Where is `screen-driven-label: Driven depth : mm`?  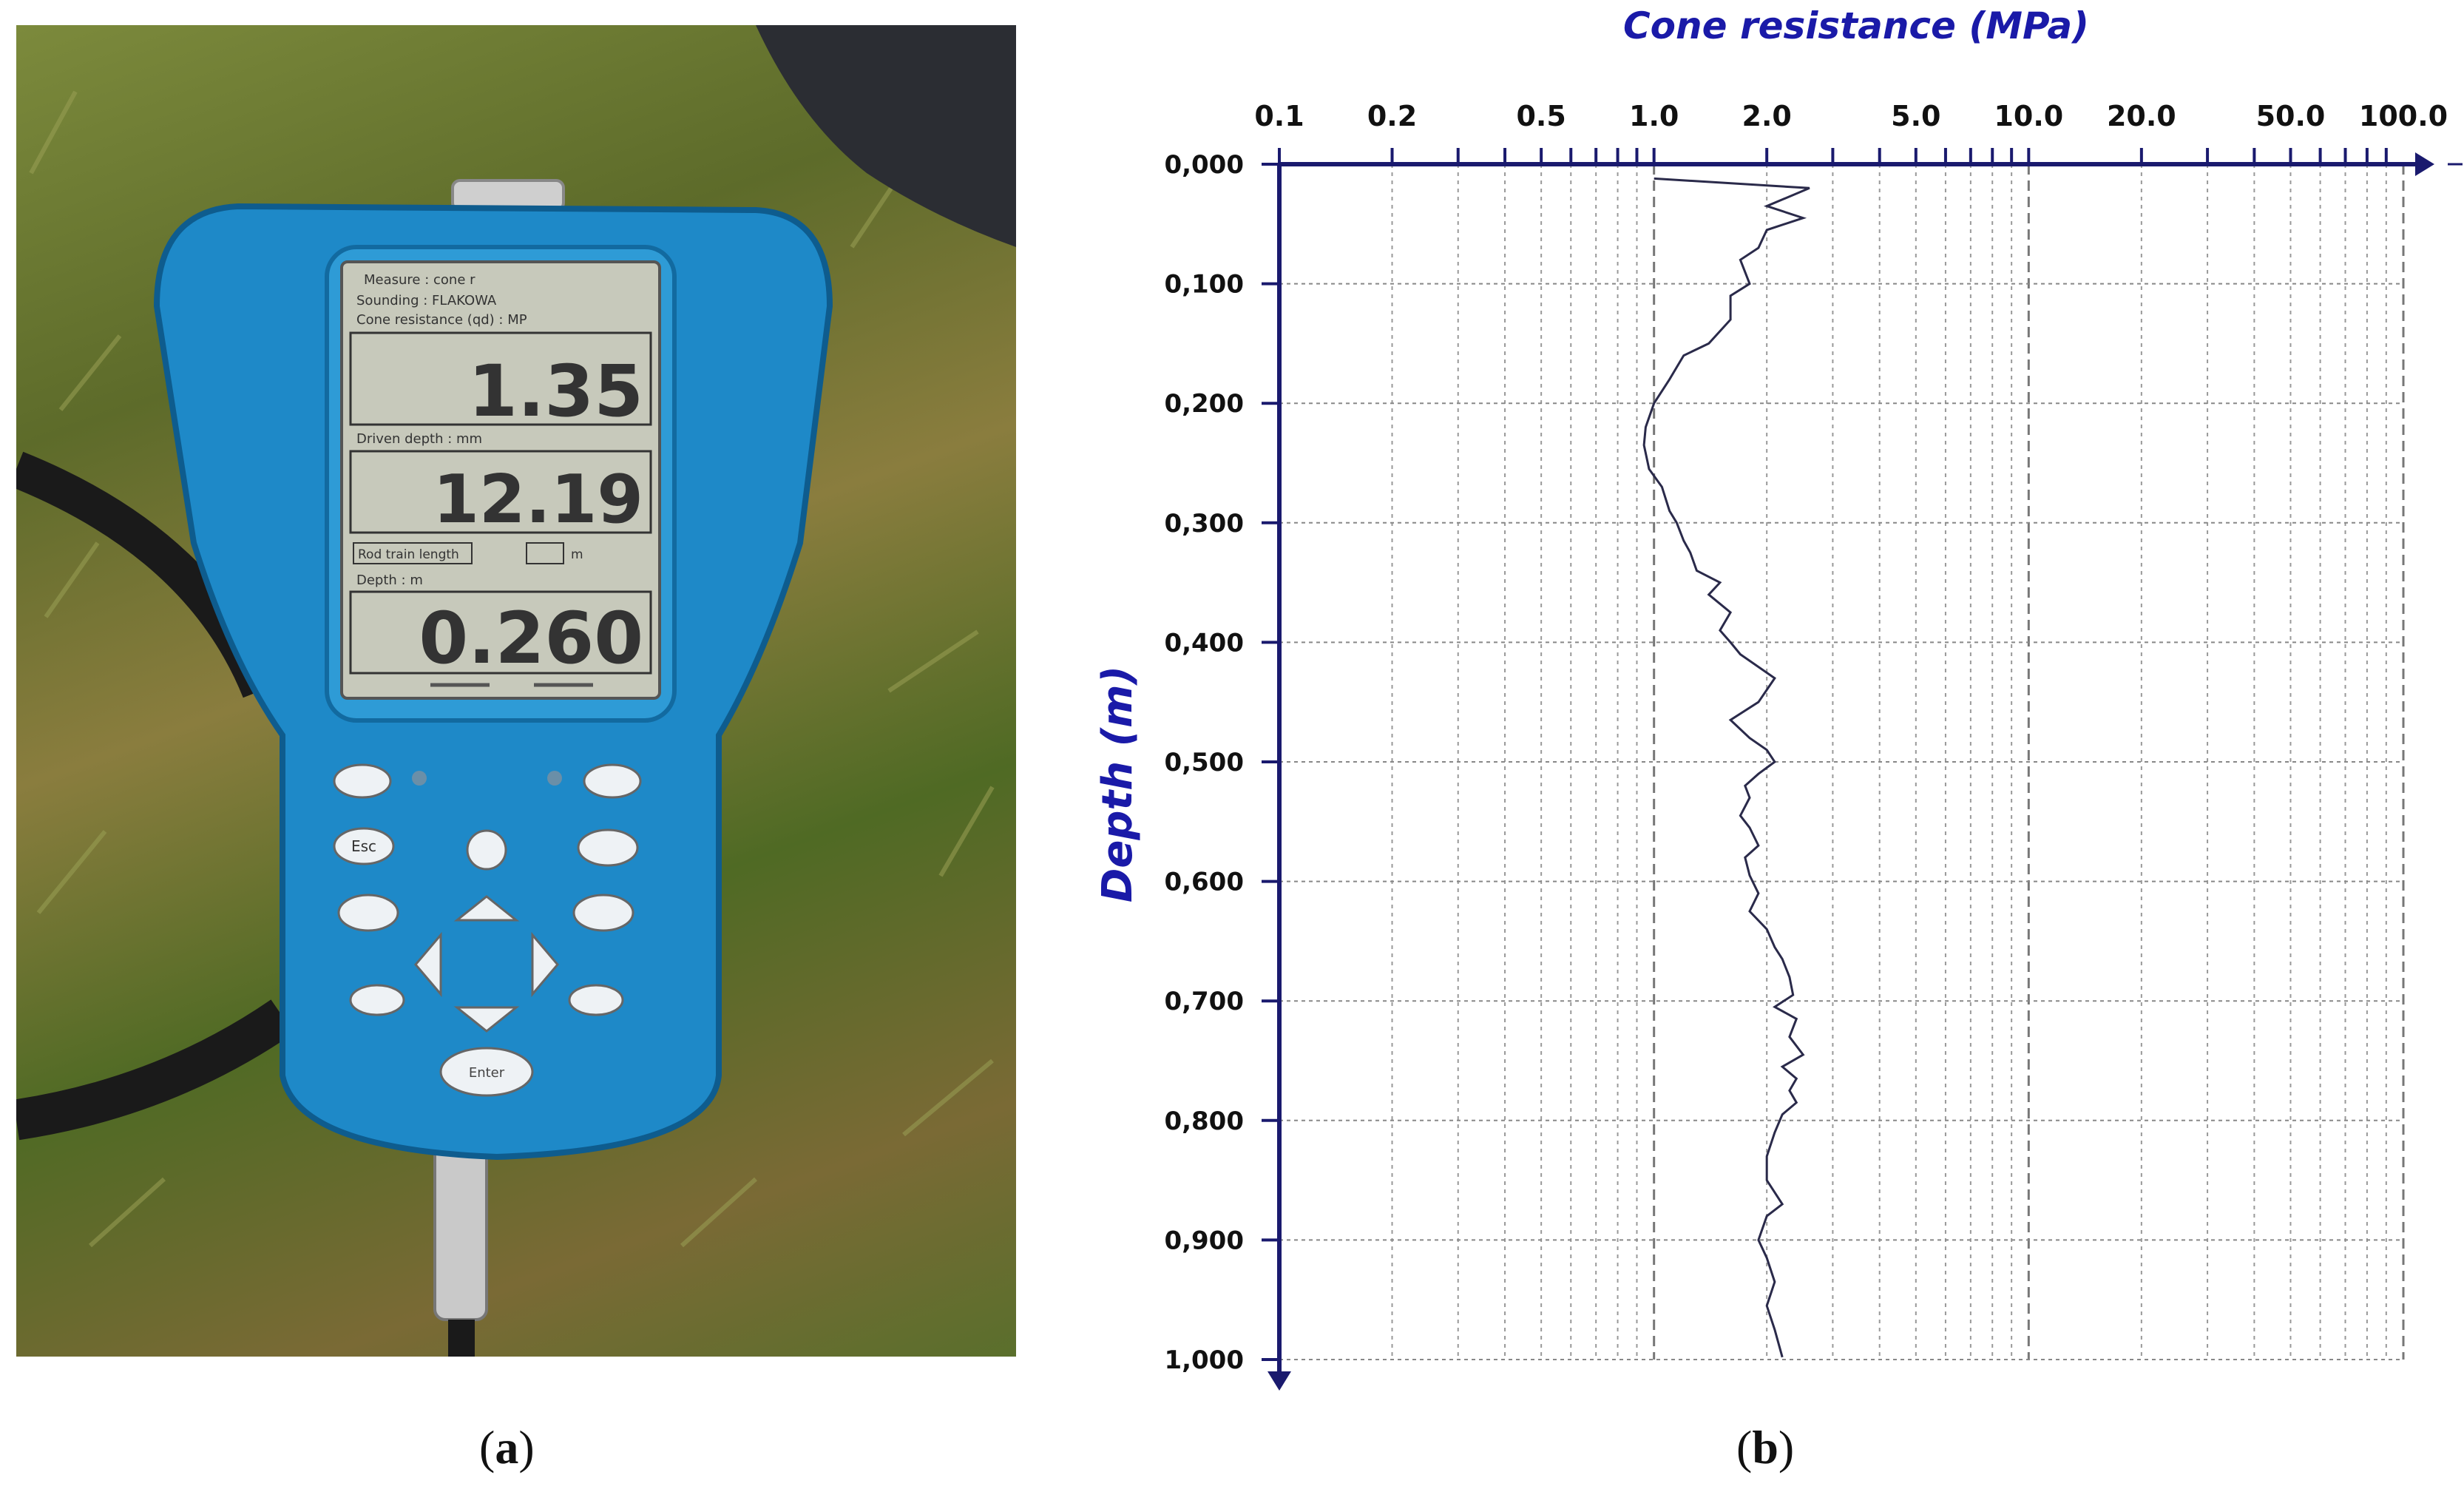
screen-driven-label: Driven depth : mm is located at coordinates (419, 439).